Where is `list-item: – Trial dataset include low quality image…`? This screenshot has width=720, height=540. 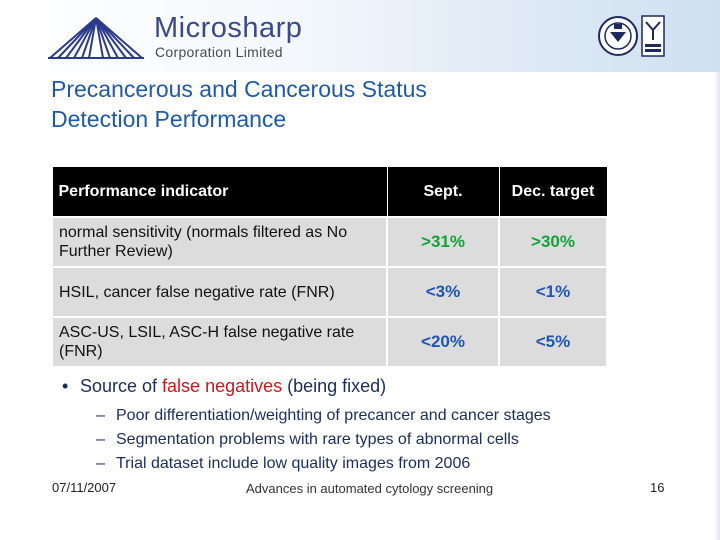 list-item: – Trial dataset include low quality image… is located at coordinates (323, 464).